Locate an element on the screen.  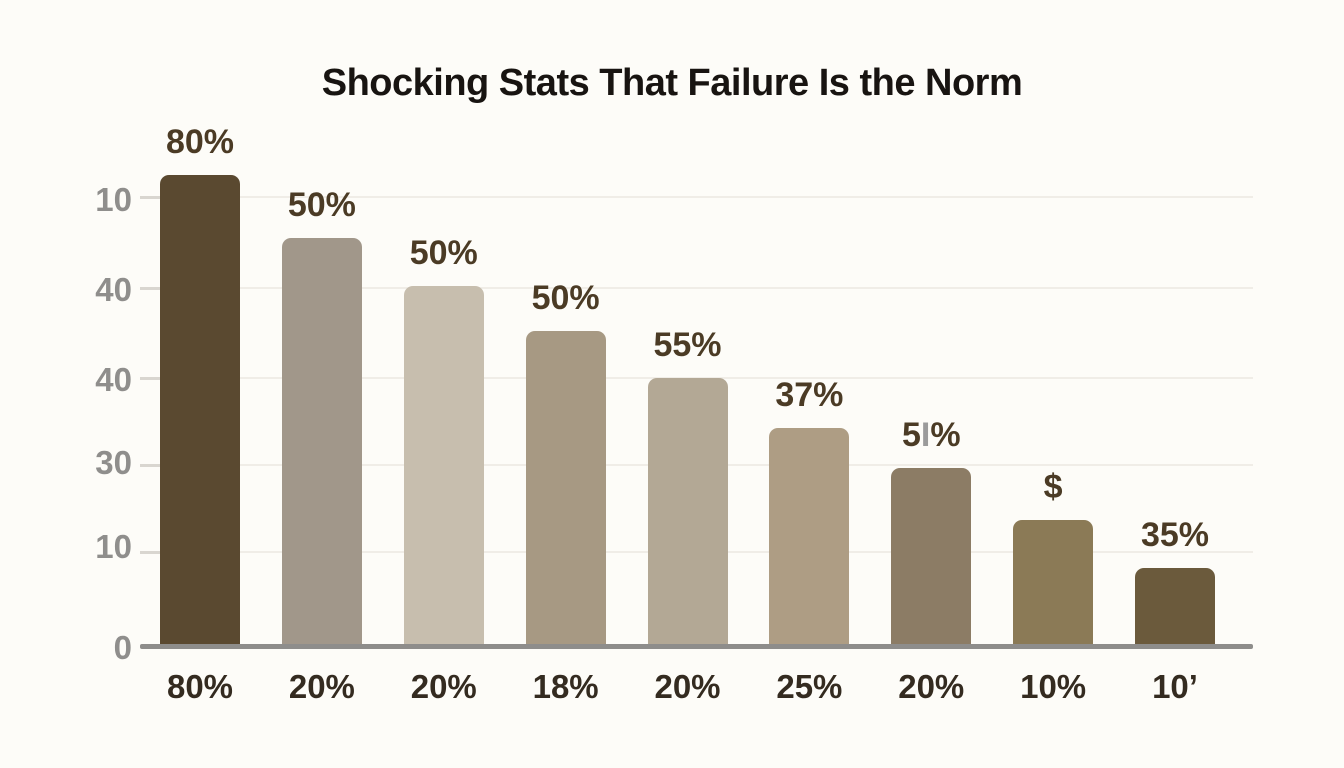
chart-title: Shocking Stats That Failure Is the Norm is located at coordinates (672, 83).